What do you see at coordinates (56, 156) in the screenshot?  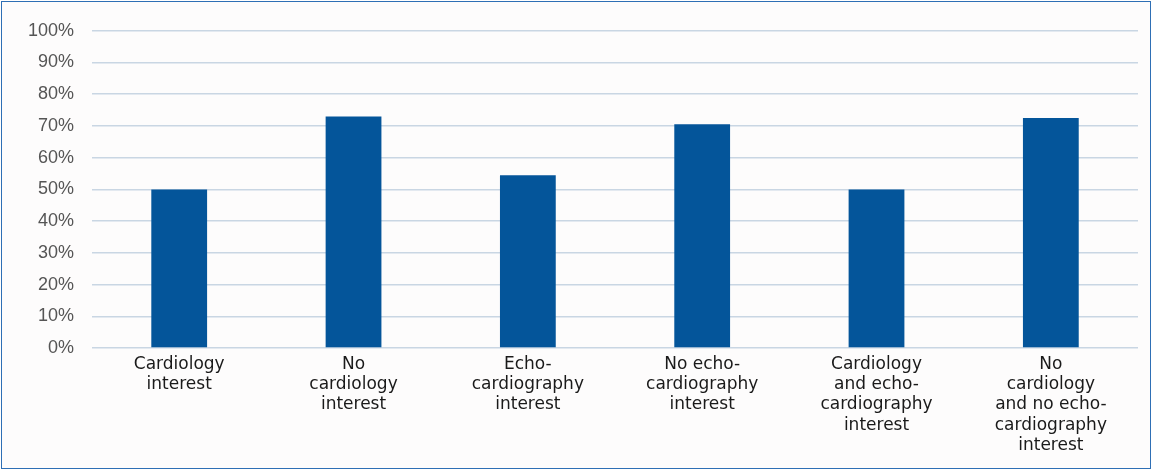 I see `y-tick-label: 60%` at bounding box center [56, 156].